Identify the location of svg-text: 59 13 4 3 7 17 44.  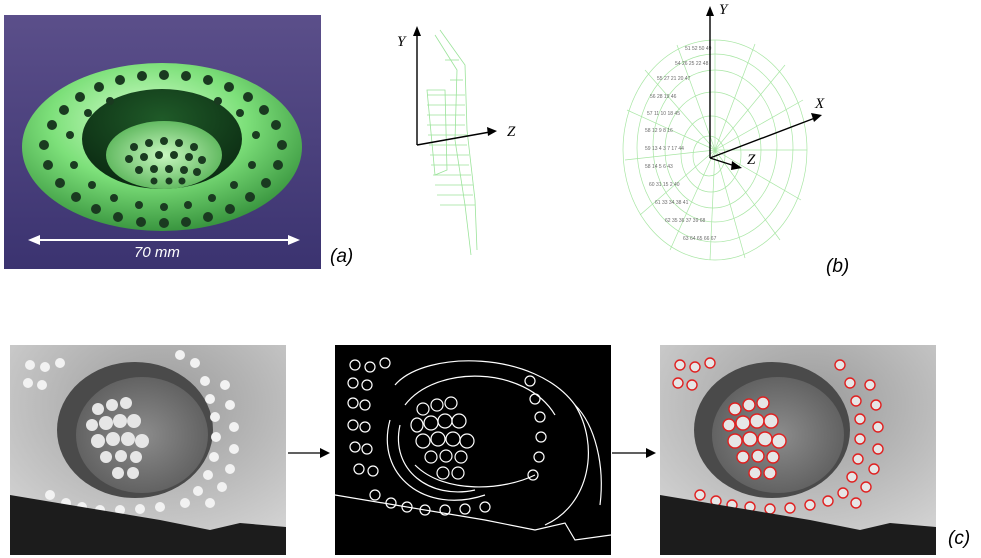
(664, 149).